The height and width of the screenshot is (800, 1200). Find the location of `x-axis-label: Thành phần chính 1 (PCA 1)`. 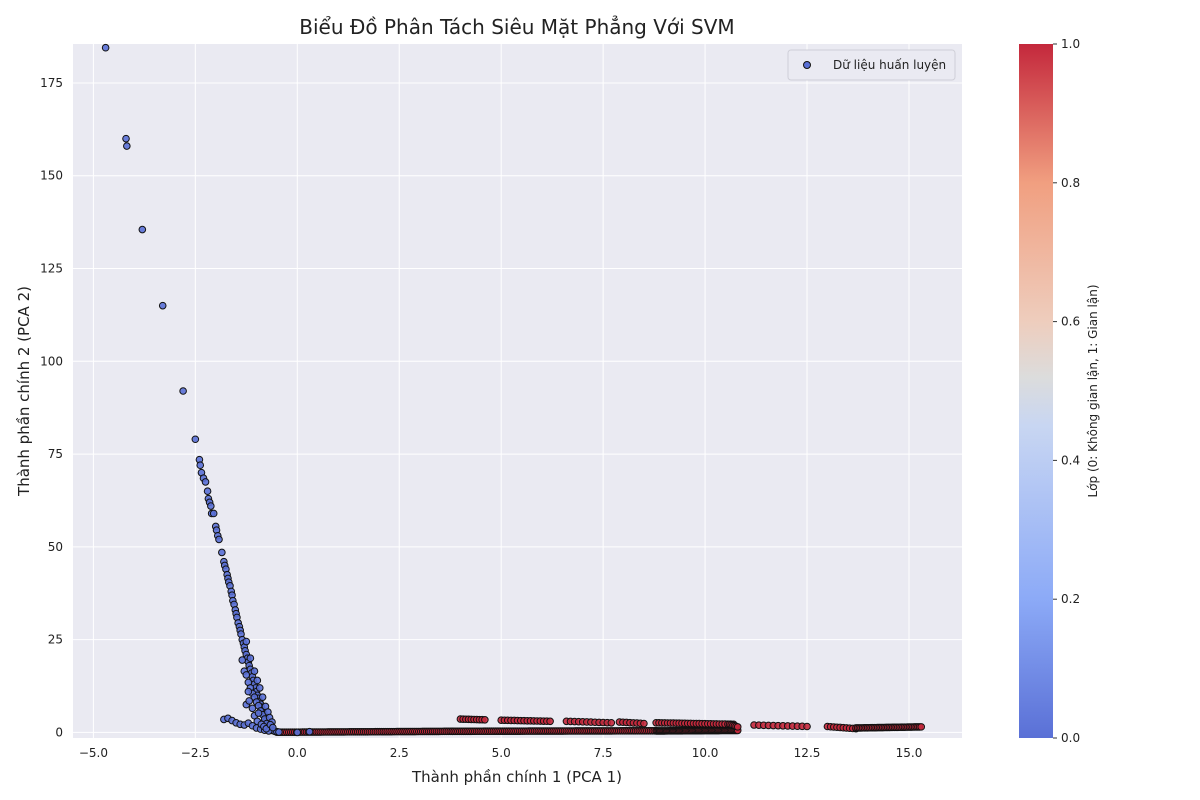

x-axis-label: Thành phần chính 1 (PCA 1) is located at coordinates (516, 777).